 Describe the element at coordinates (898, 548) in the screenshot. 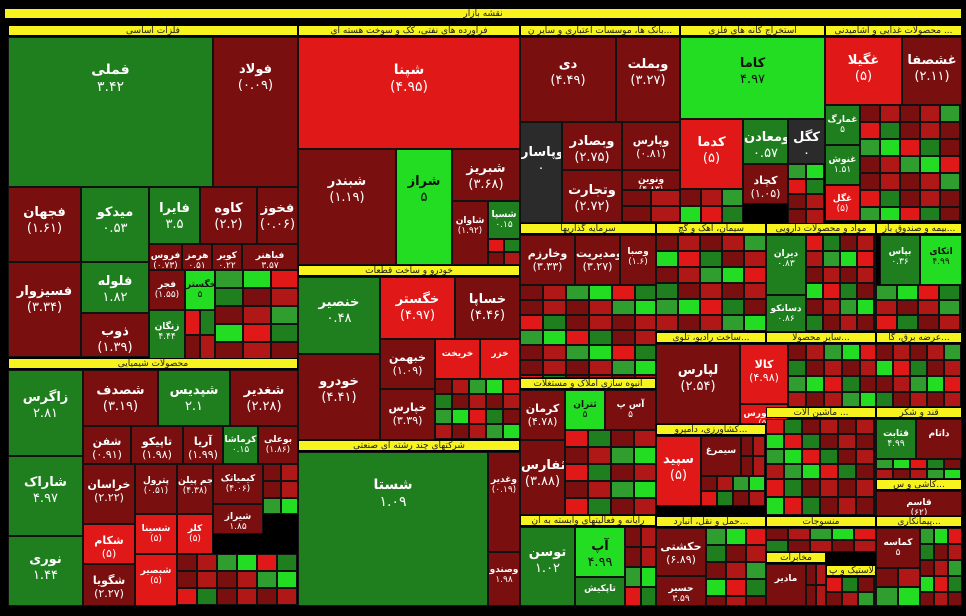

I see `stock-tile: کماسه ۵` at that location.